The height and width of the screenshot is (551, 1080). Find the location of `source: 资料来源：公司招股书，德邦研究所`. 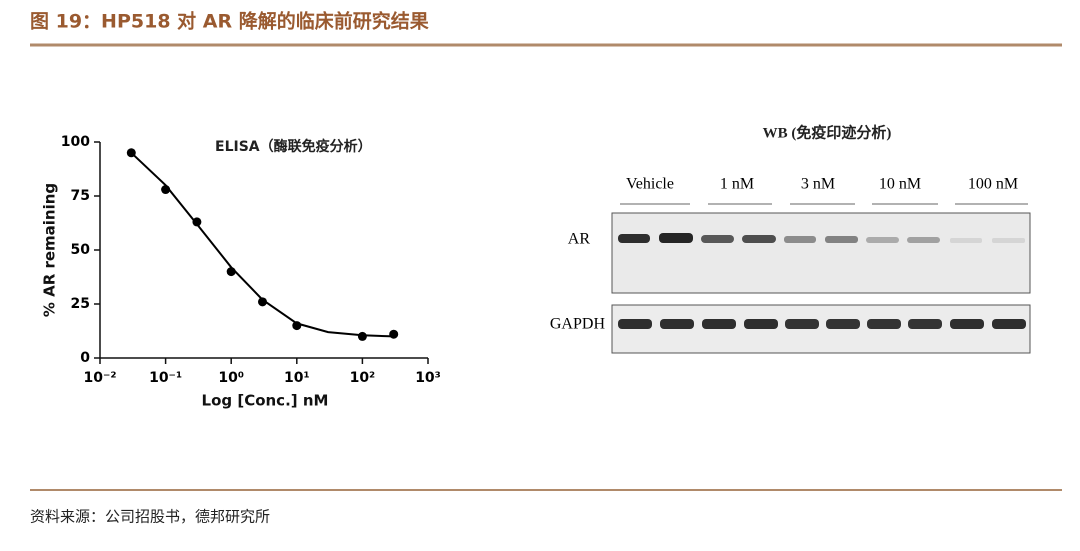

source: 资料来源：公司招股书，德邦研究所 is located at coordinates (150, 517).